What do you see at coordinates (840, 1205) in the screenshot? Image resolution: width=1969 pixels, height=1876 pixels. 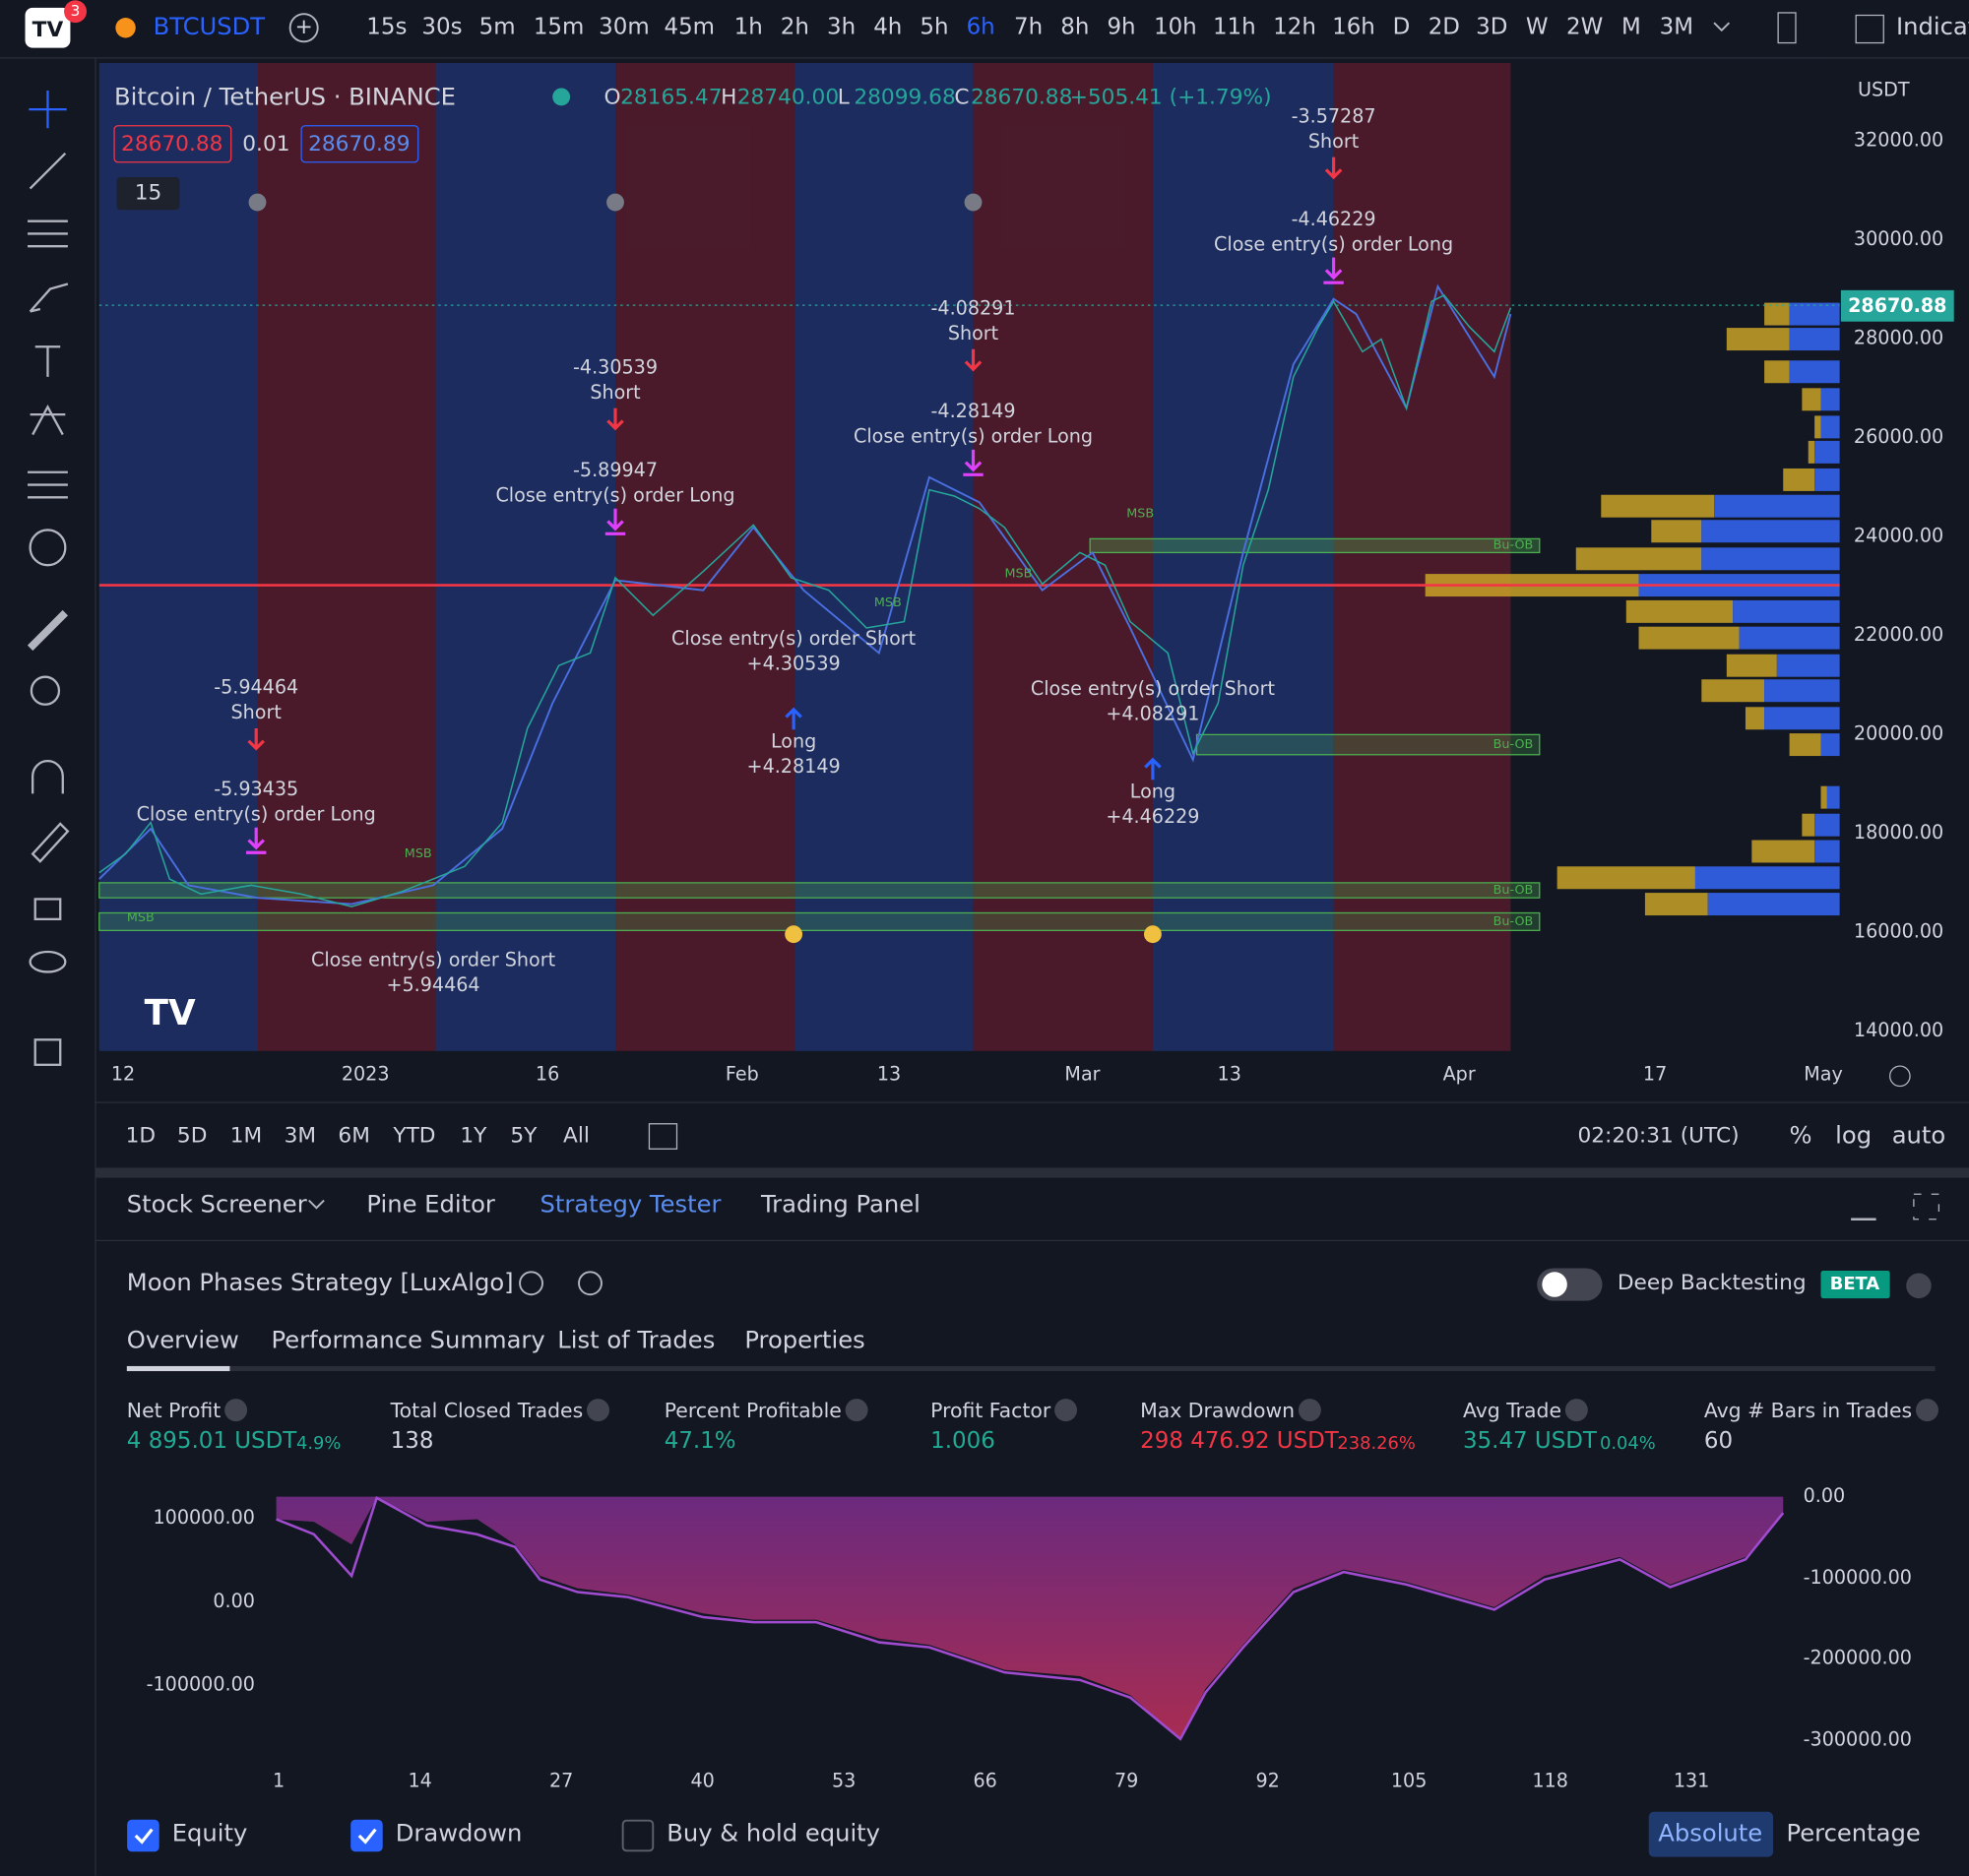 I see `panel-tab: Trading Panel` at bounding box center [840, 1205].